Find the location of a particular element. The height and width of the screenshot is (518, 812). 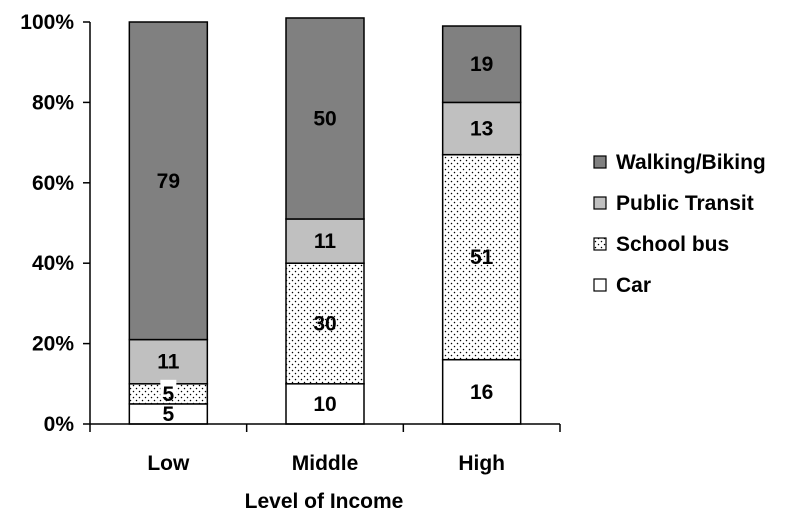

bar-segment-high-car is located at coordinates (481, 391).